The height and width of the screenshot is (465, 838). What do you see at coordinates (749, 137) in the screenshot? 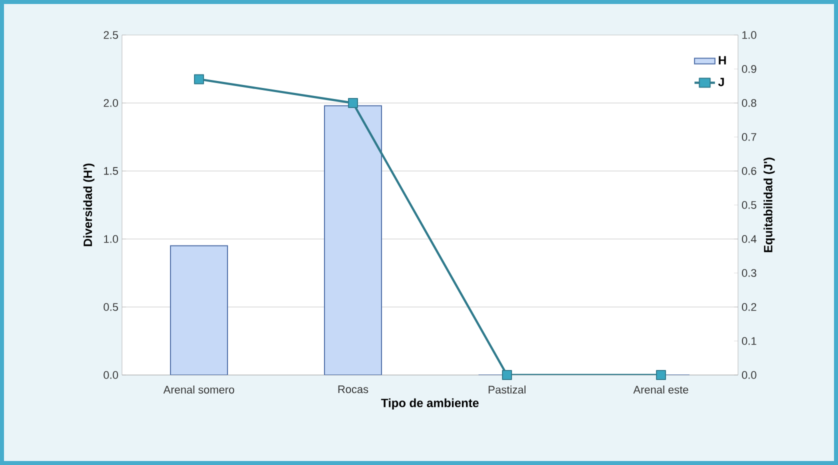
I see `y2-tick-label: 0.7` at bounding box center [749, 137].